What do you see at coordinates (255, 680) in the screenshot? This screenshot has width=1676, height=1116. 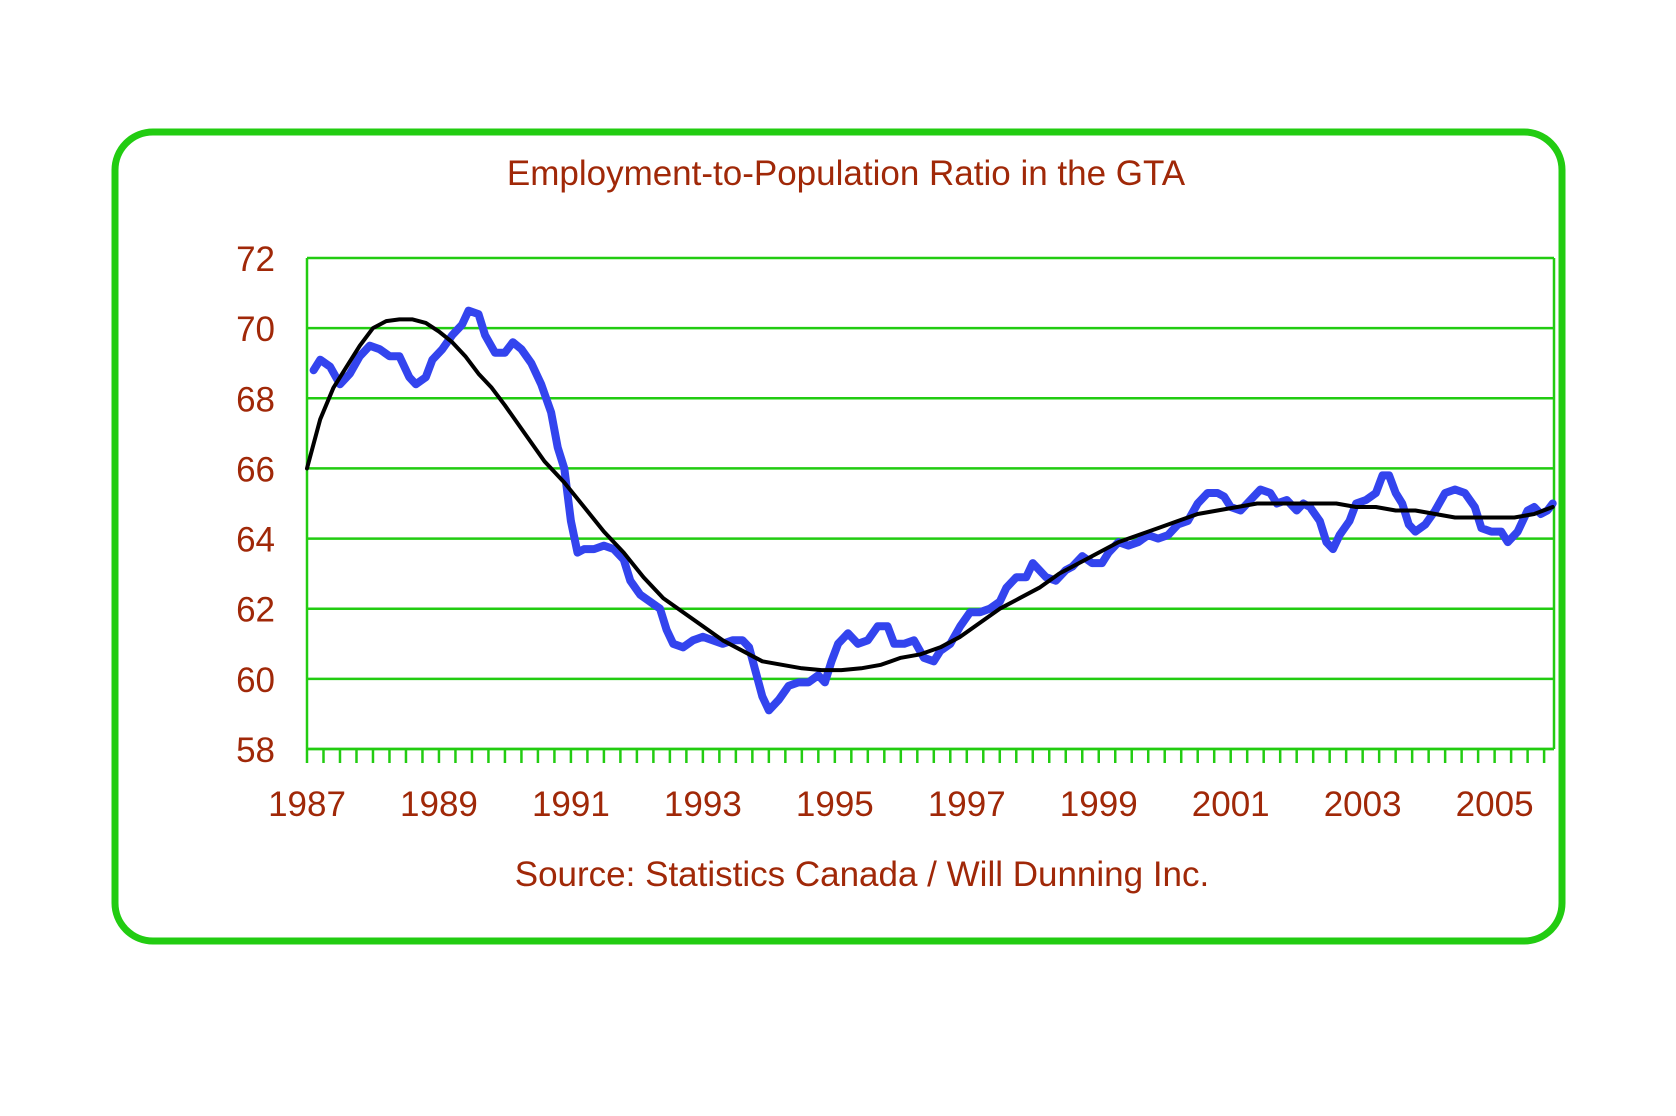 I see `y-tick-label: 60` at bounding box center [255, 680].